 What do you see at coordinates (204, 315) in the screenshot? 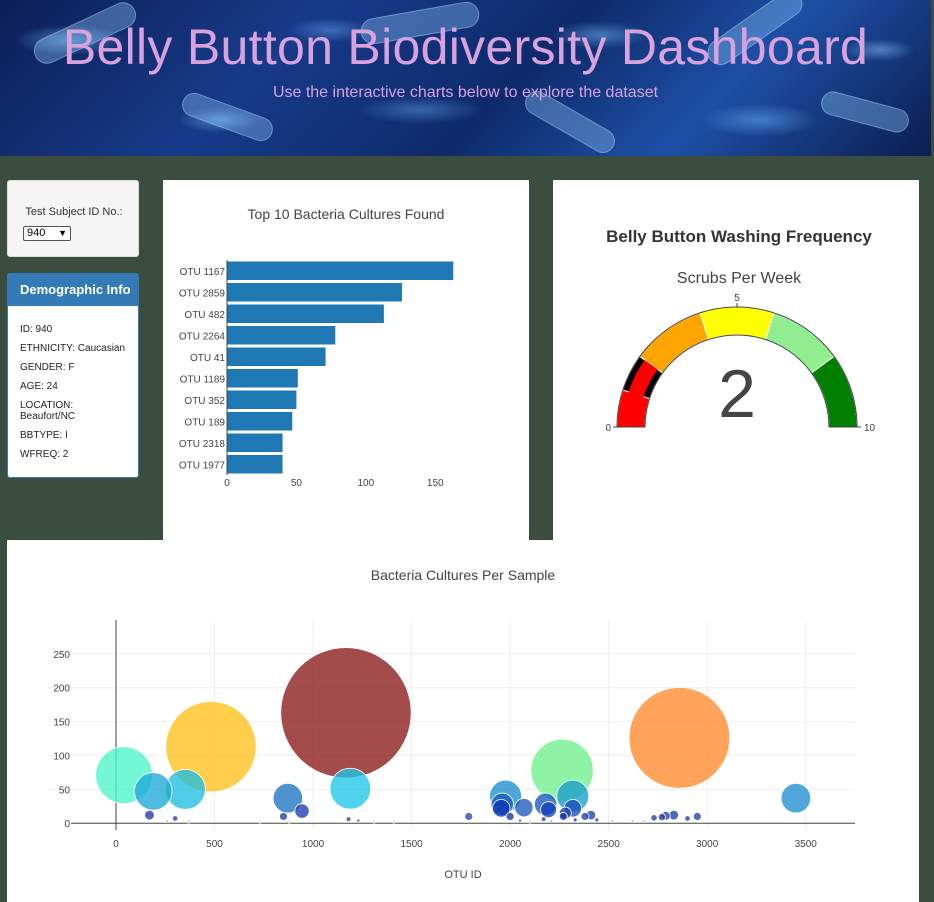
I see `bar-category-label: OTU 482` at bounding box center [204, 315].